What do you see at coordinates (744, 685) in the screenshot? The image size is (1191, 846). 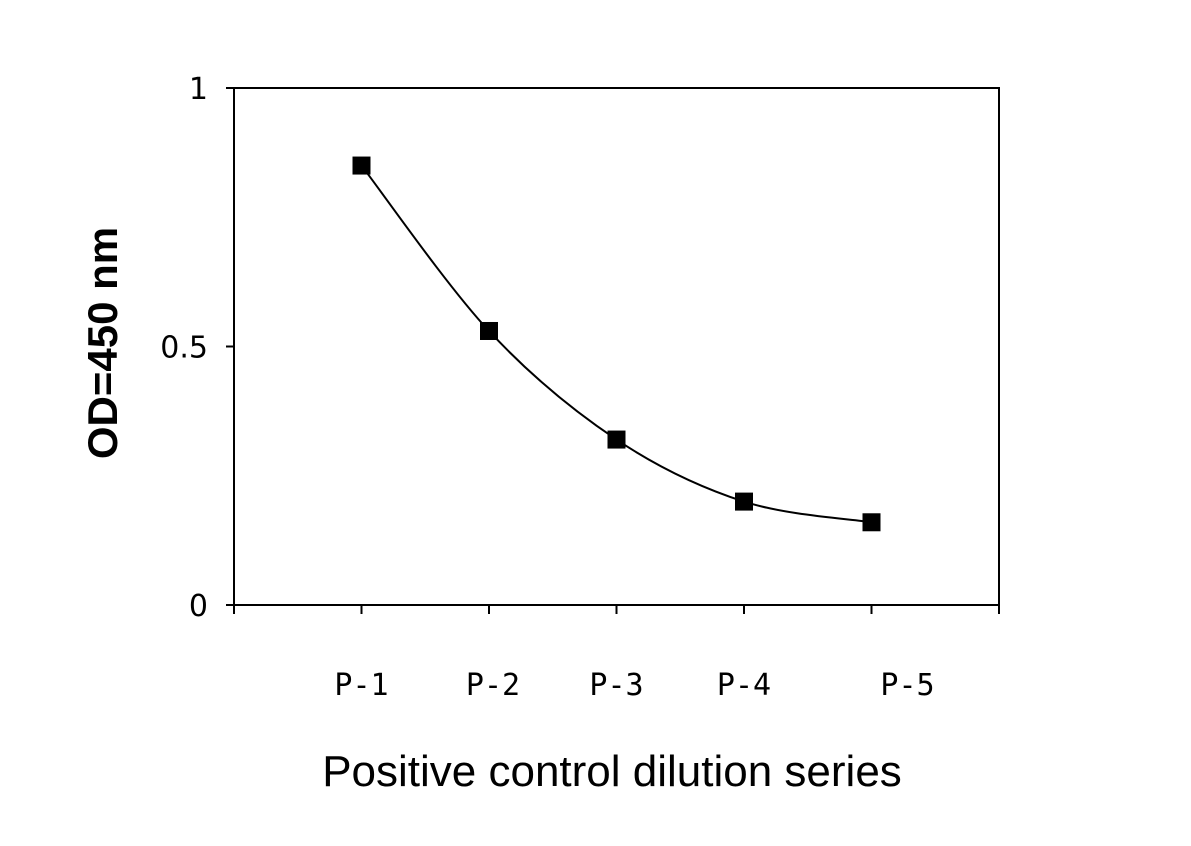 I see `x-tick-label: P-4` at bounding box center [744, 685].